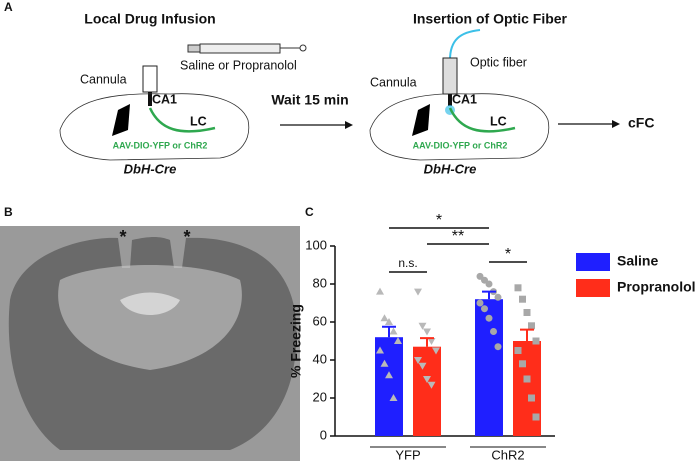  Describe the element at coordinates (238, 65) in the screenshot. I see `drug-label: Saline or Propranolol` at that location.